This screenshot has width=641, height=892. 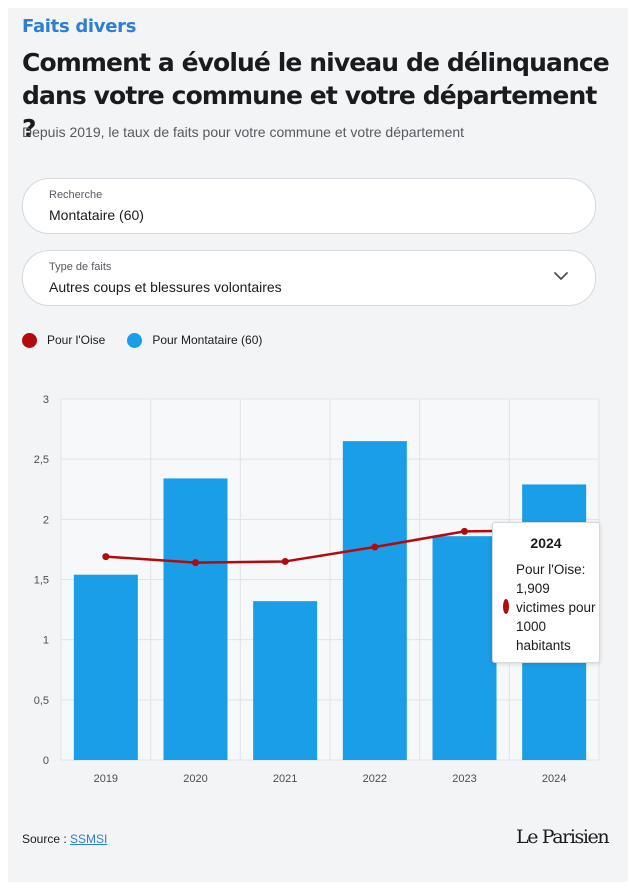 I want to click on y-tick-label: 1,5, so click(x=41, y=581).